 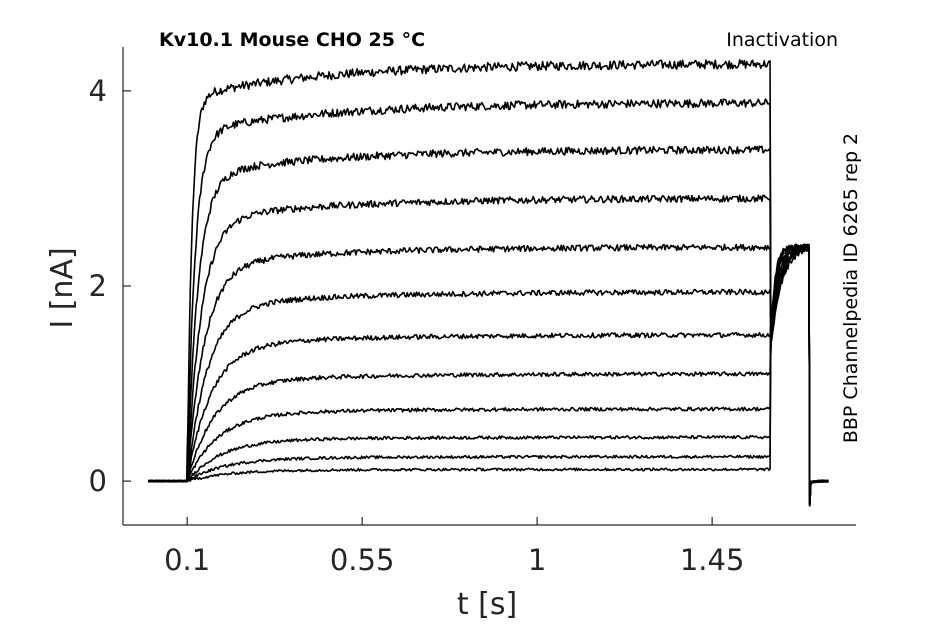 What do you see at coordinates (537, 560) in the screenshot?
I see `x-tick-label: 1` at bounding box center [537, 560].